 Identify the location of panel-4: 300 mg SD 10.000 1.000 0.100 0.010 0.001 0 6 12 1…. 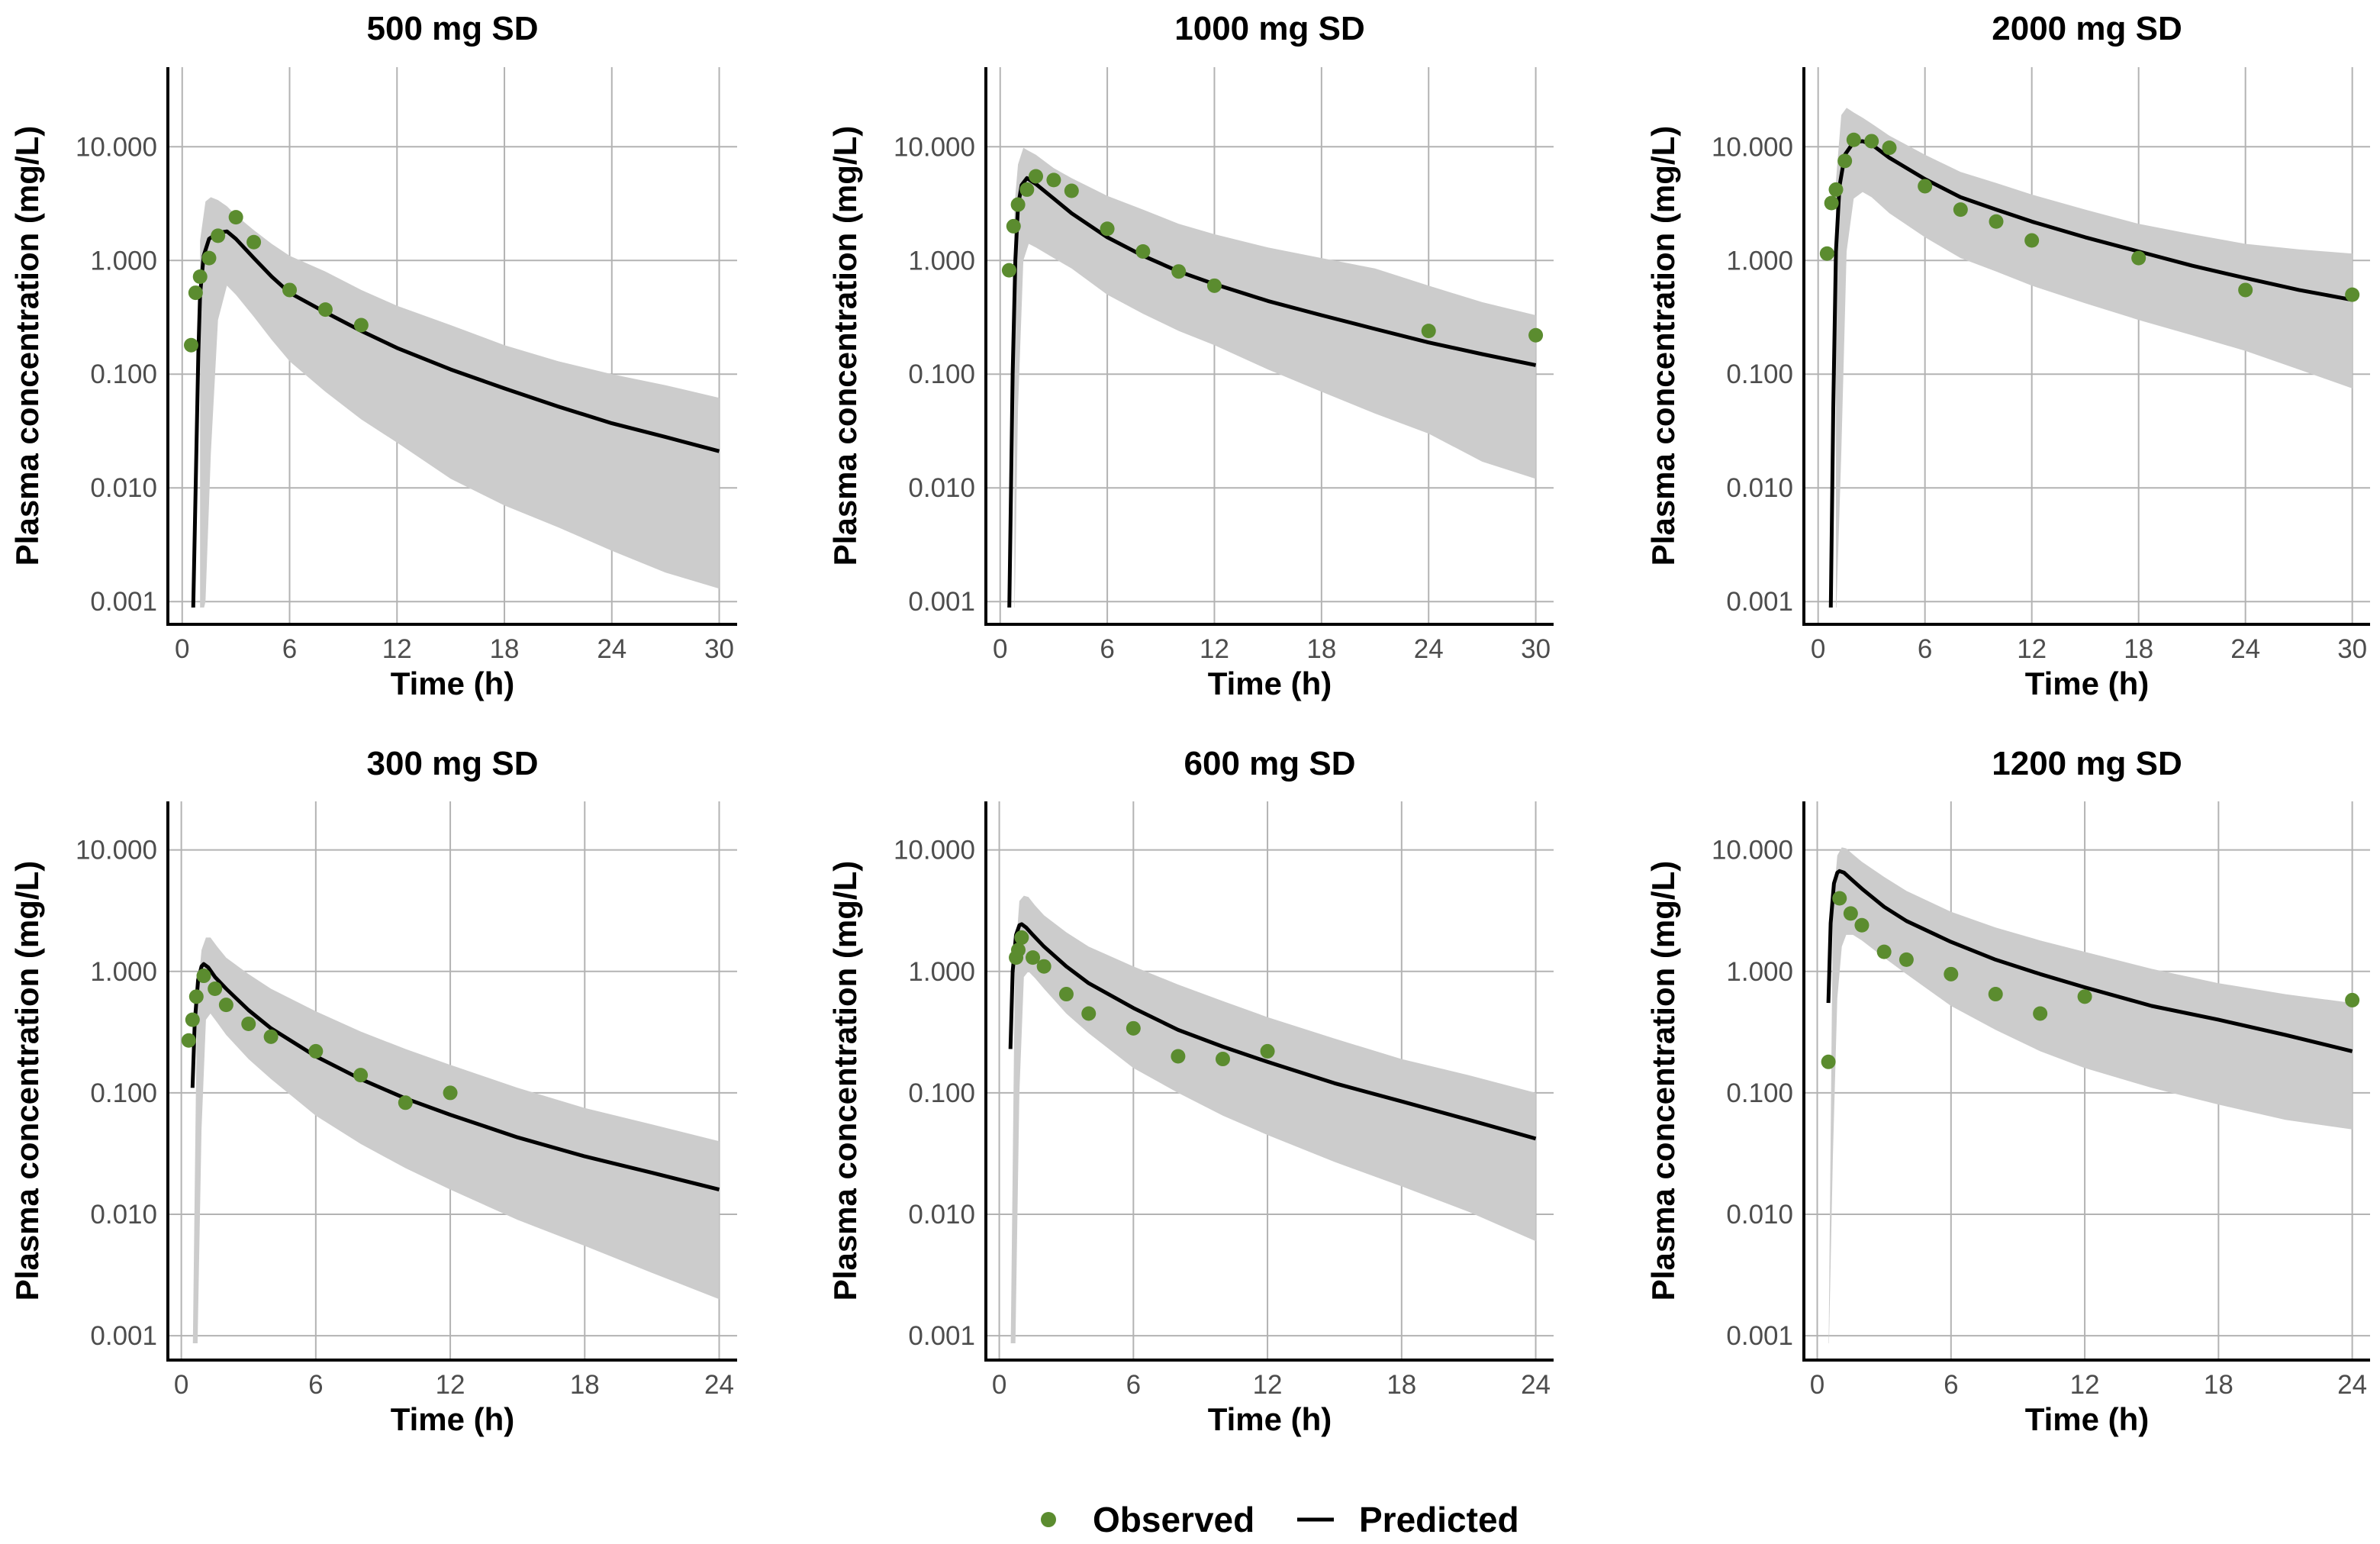
(373, 1091).